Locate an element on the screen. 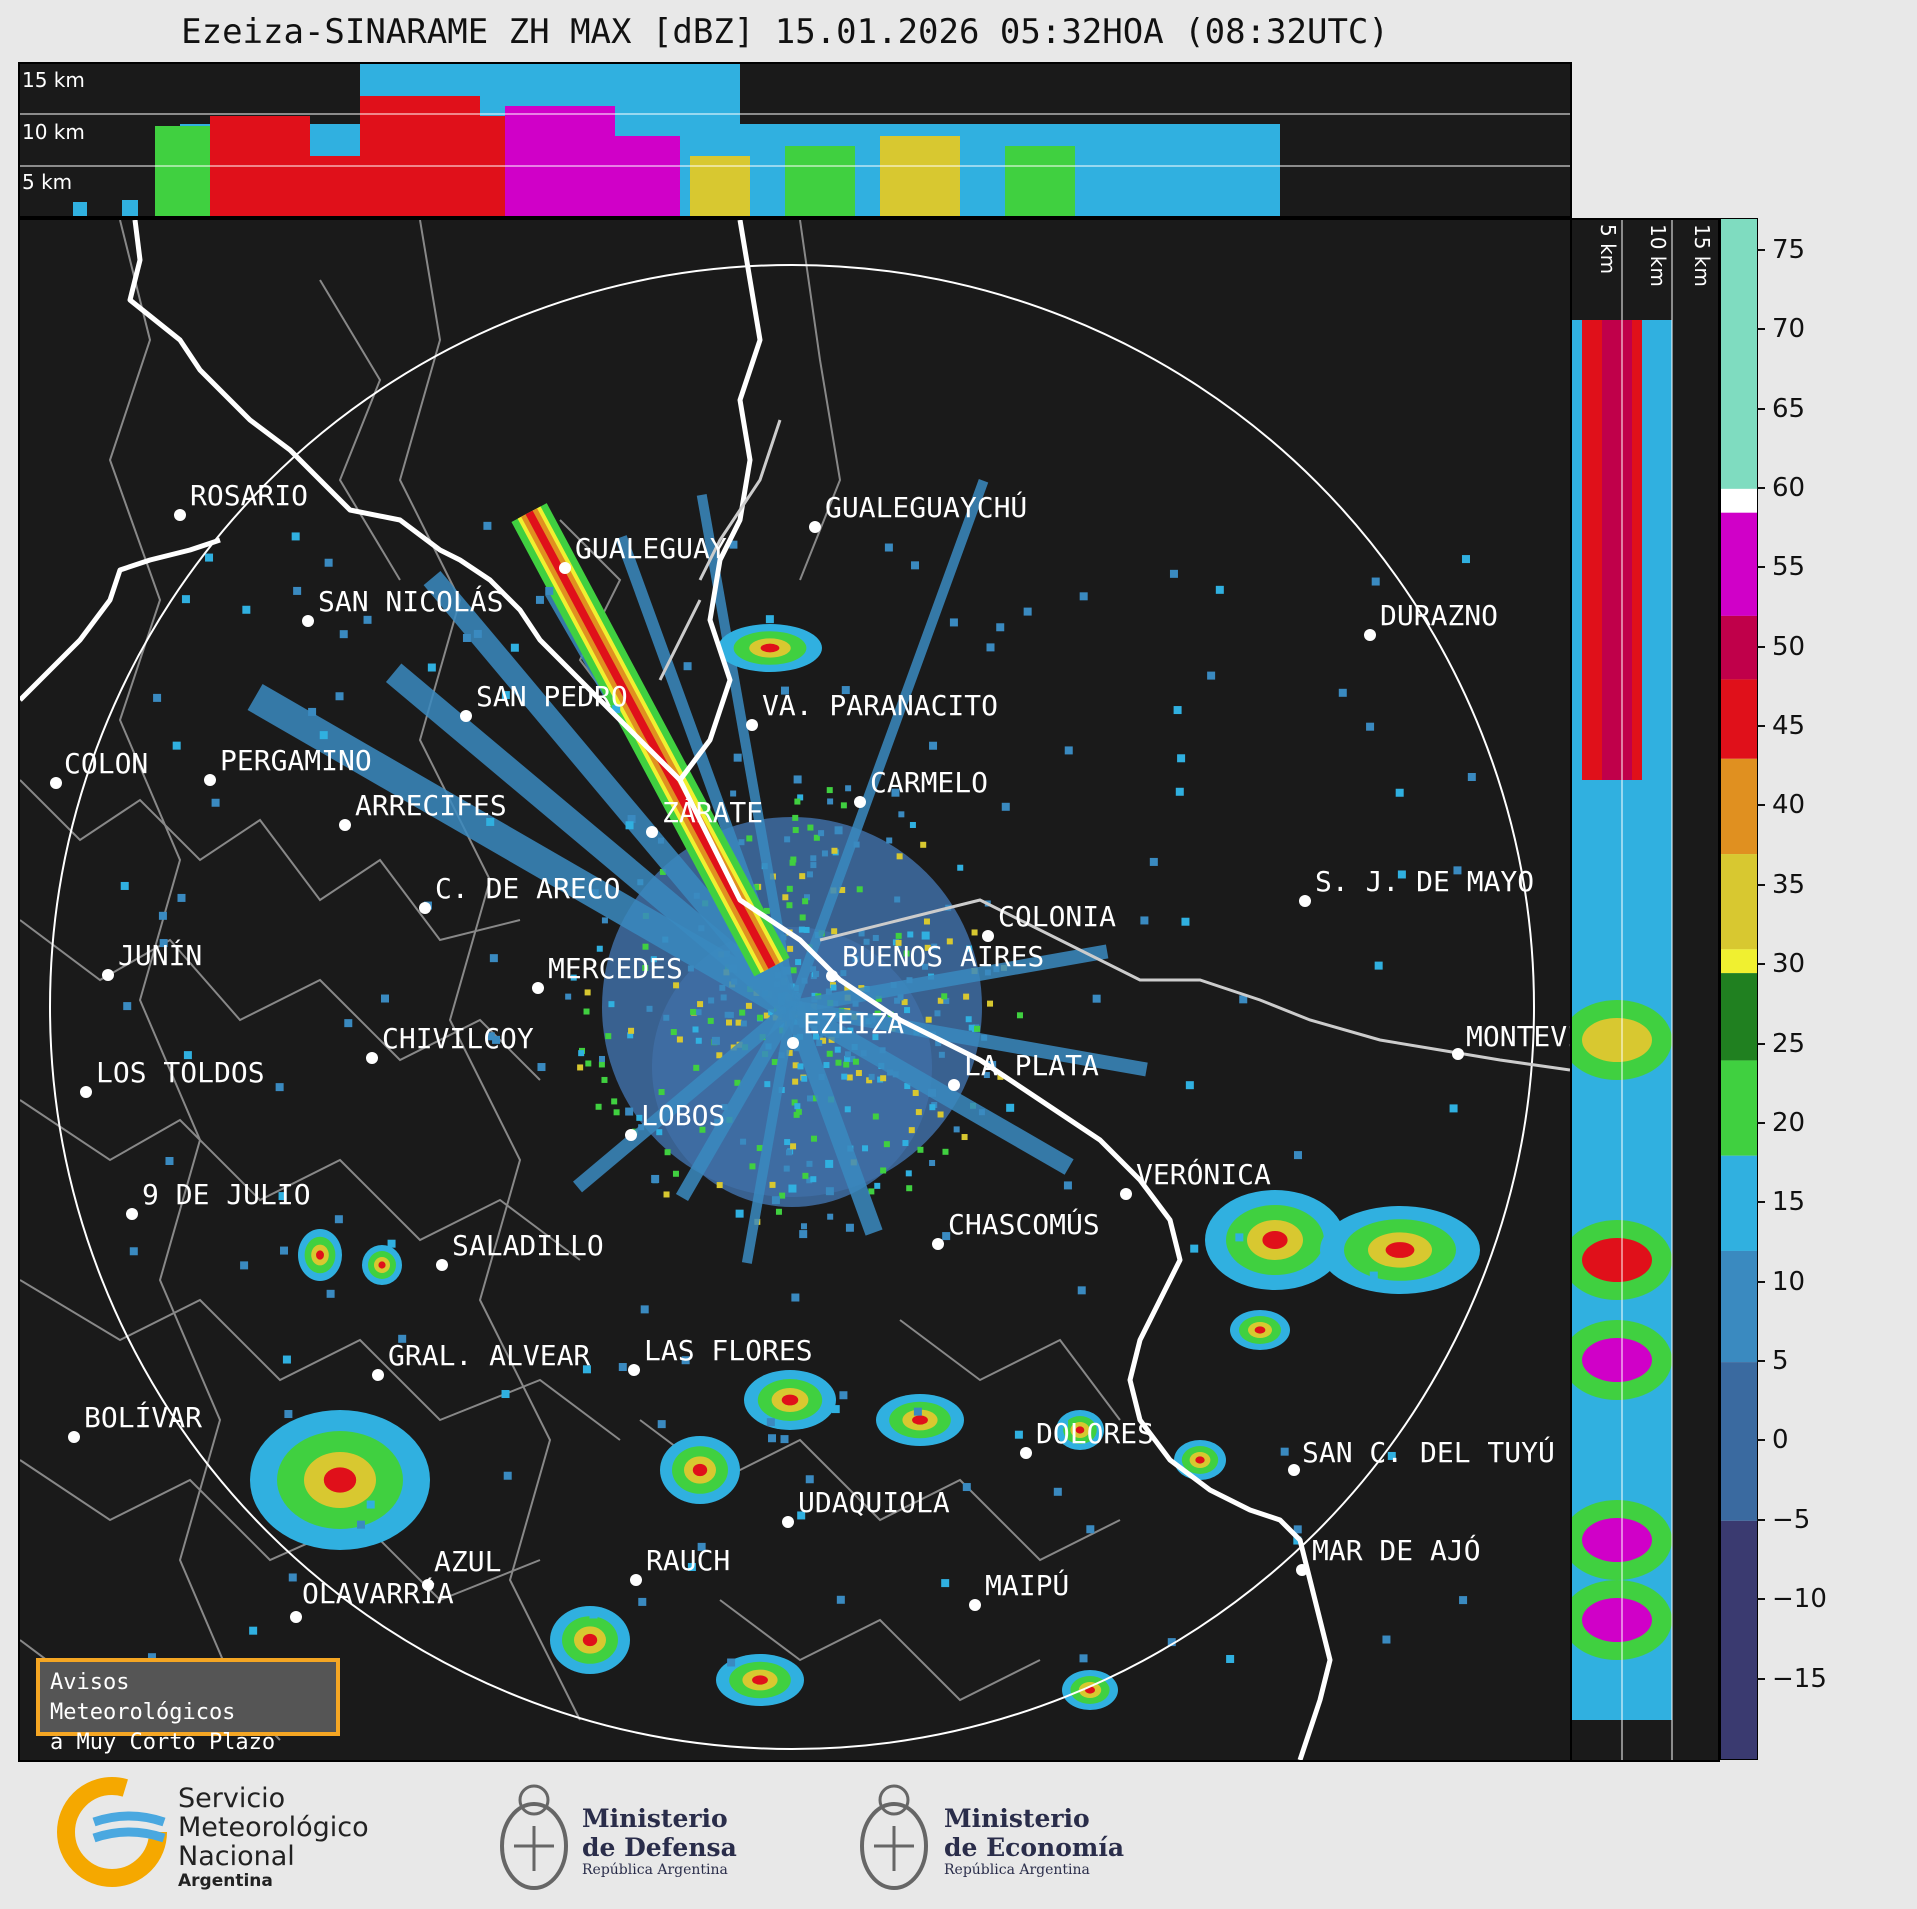 This screenshot has width=1917, height=1909. echo-spoke is located at coordinates (523, 852).